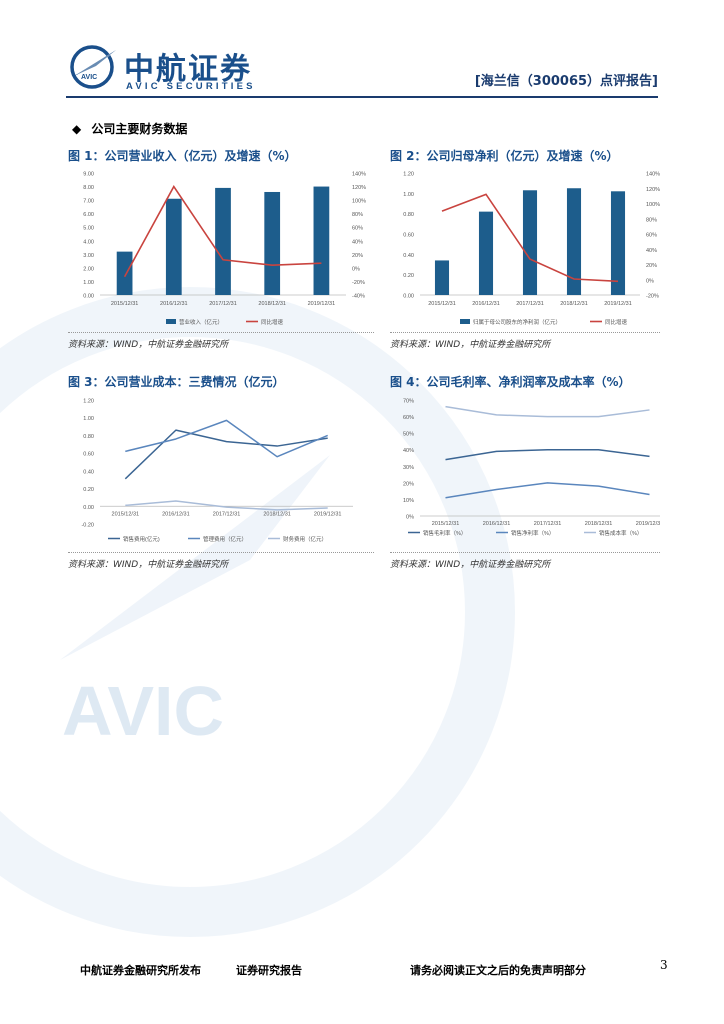  What do you see at coordinates (140, 970) in the screenshot?
I see `footer-publisher: 中航证券金融研究所发布` at bounding box center [140, 970].